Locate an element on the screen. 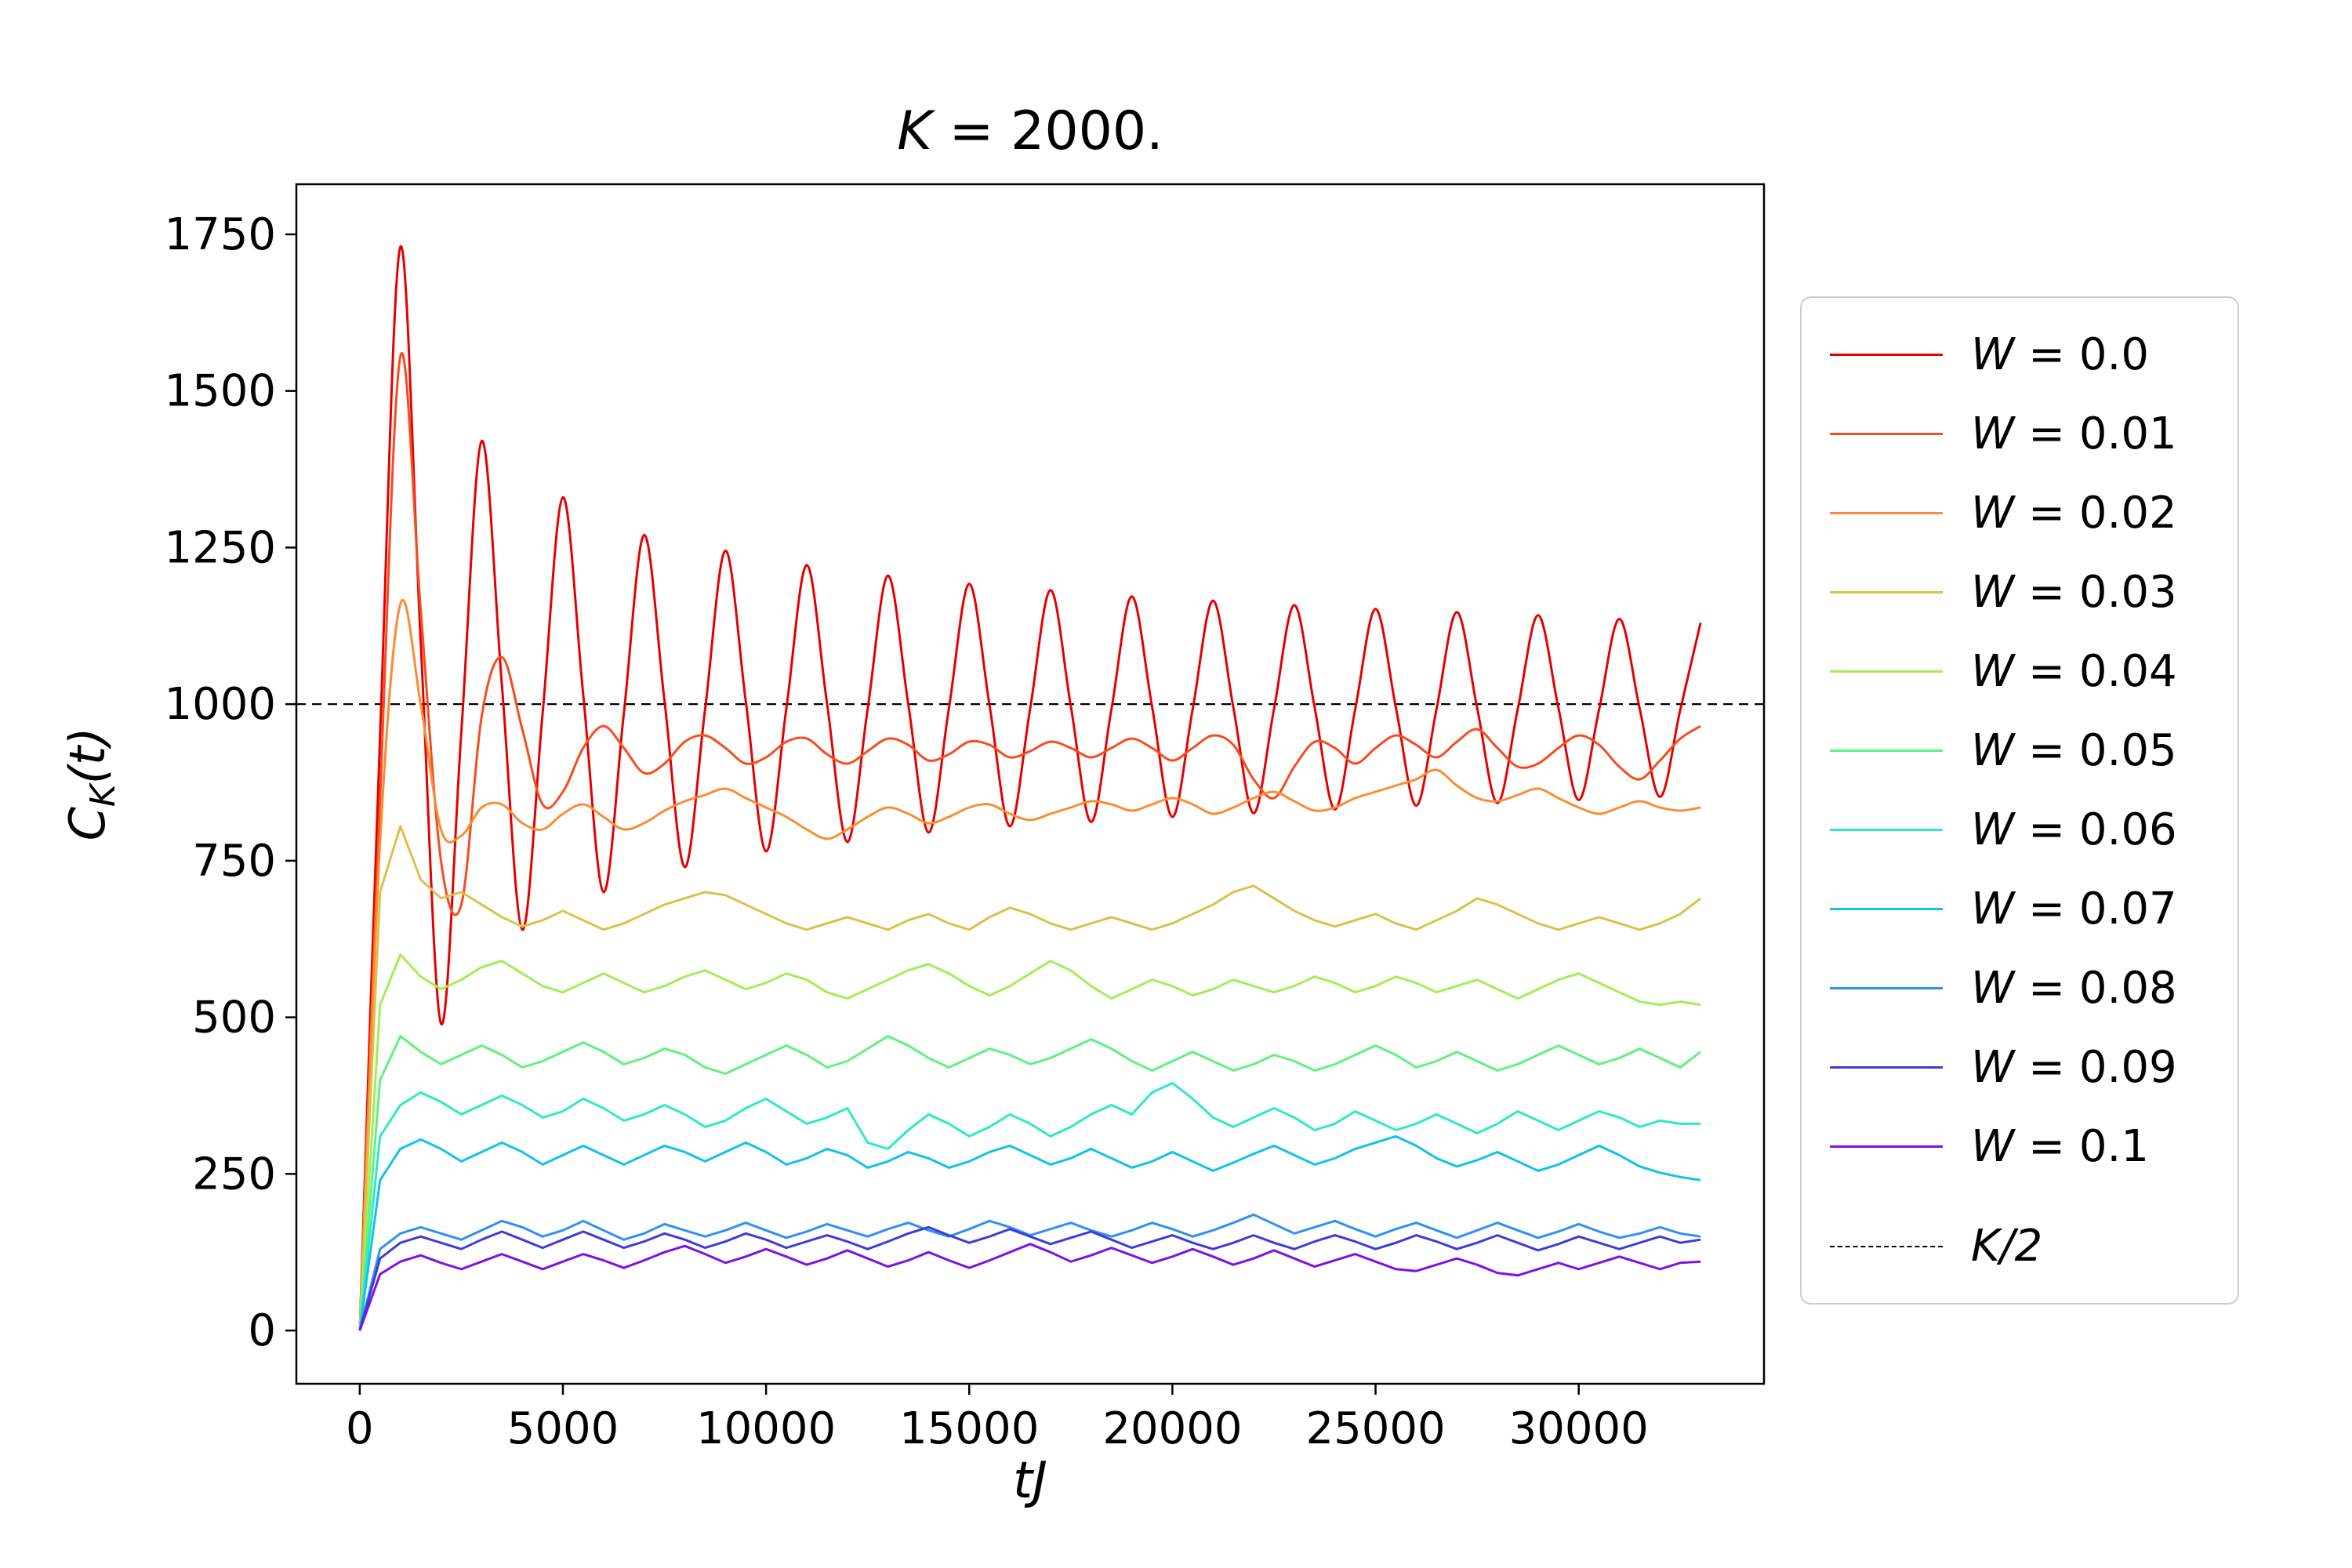  legend-entry: W = 0.06 is located at coordinates (2026, 829).